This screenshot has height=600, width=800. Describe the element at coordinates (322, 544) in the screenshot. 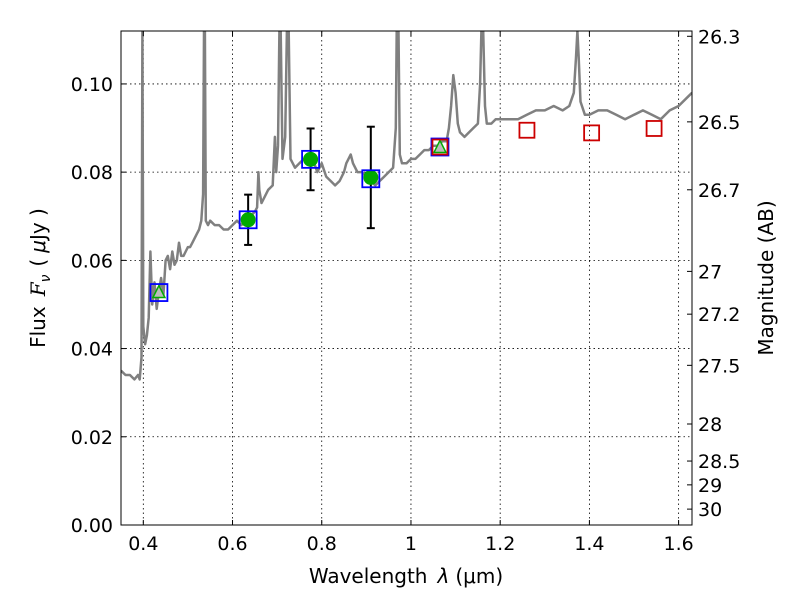

I see `x-tick-label: 0.8` at that location.